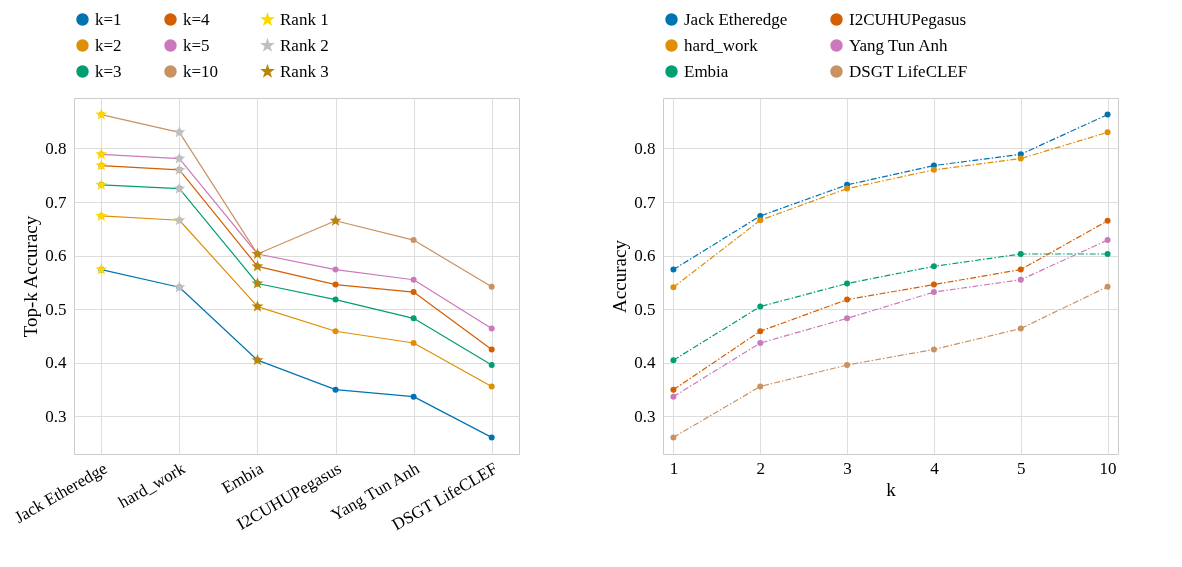 This screenshot has width=1182, height=567. What do you see at coordinates (908, 71) in the screenshot?
I see `legend-label: DSGT LifeCLEF` at bounding box center [908, 71].